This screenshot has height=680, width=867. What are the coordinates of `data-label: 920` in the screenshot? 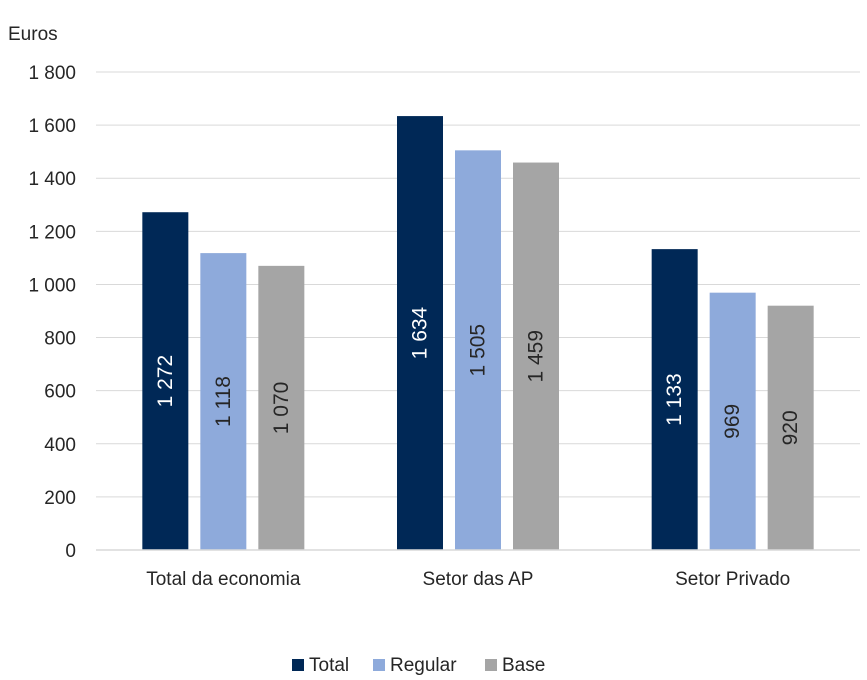 It's located at (790, 427).